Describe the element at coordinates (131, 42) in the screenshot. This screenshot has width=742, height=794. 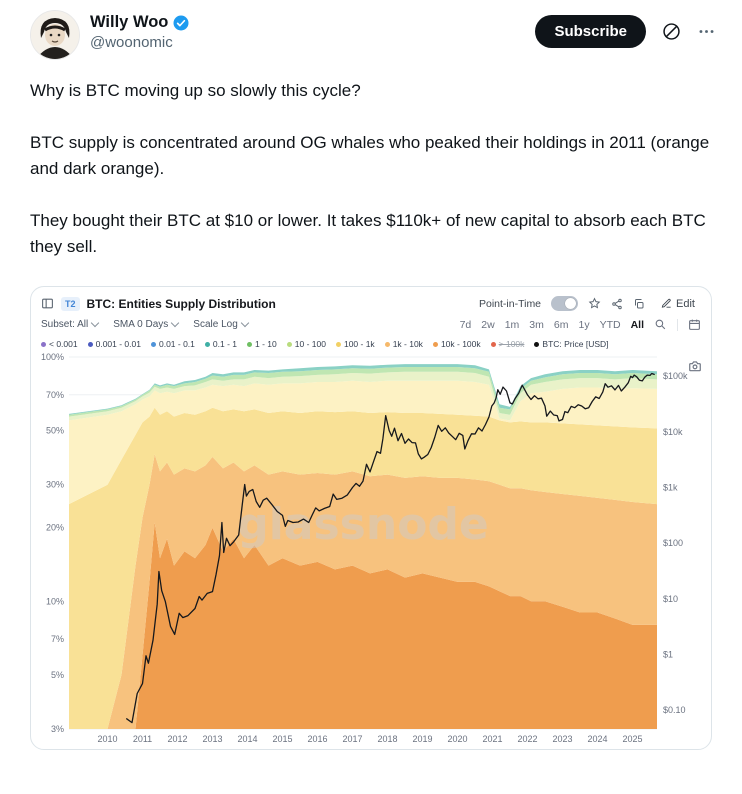
I see `author-handle: @woonomic` at that location.